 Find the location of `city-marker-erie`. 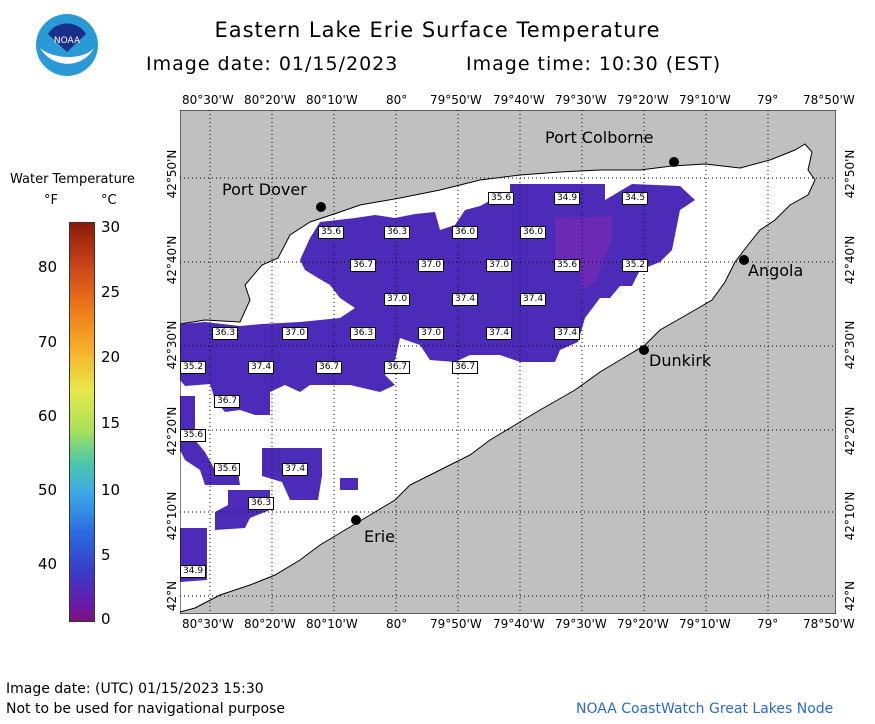

city-marker-erie is located at coordinates (356, 520).